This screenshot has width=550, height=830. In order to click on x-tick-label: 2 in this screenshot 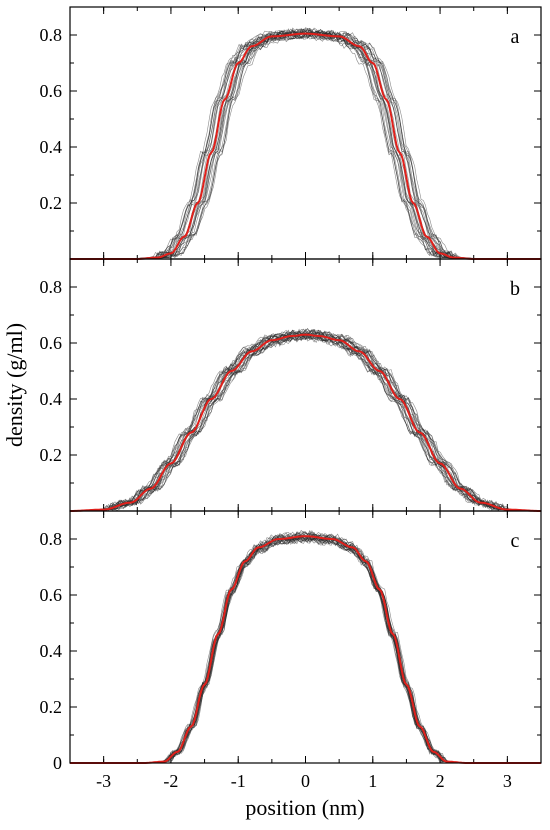, I will do `click(440, 781)`.